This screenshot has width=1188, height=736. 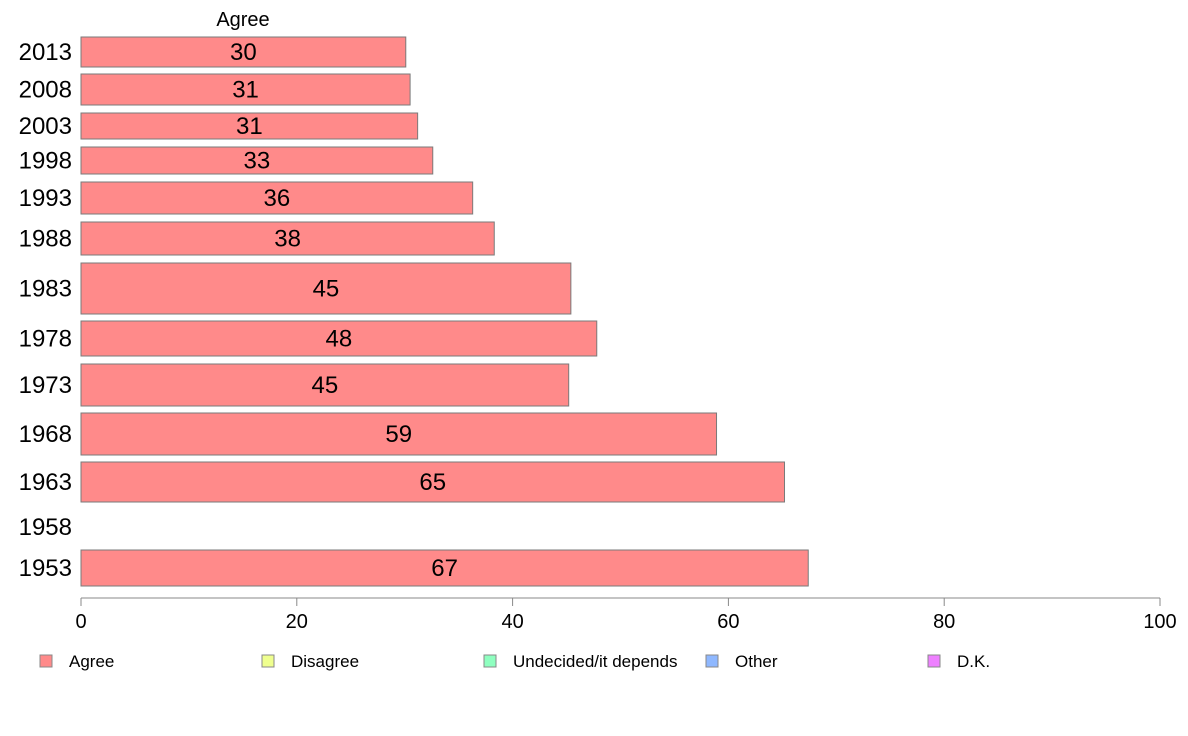 What do you see at coordinates (80, 622) in the screenshot?
I see `x-tick-label: 0` at bounding box center [80, 622].